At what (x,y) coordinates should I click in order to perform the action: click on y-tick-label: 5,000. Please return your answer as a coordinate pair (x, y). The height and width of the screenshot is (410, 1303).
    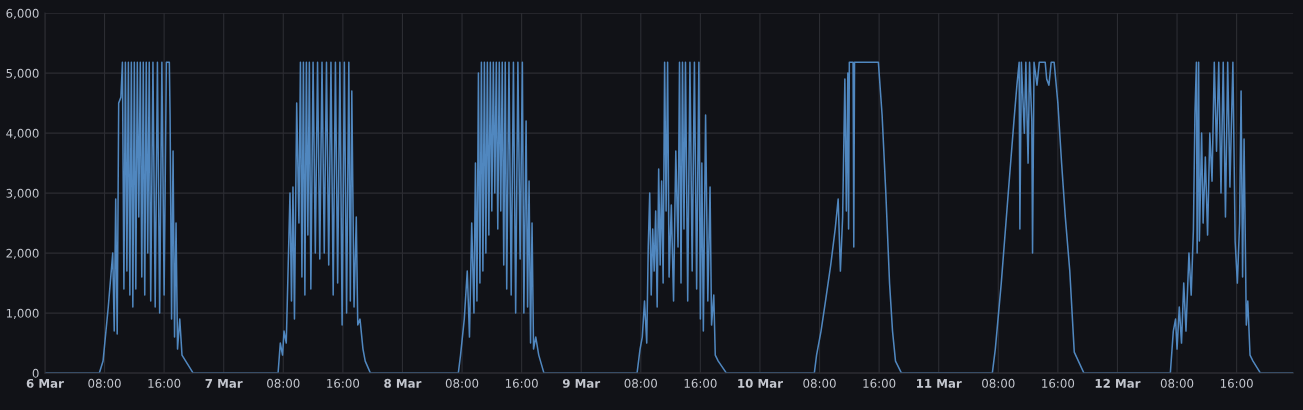
    Looking at the image, I should click on (22, 73).